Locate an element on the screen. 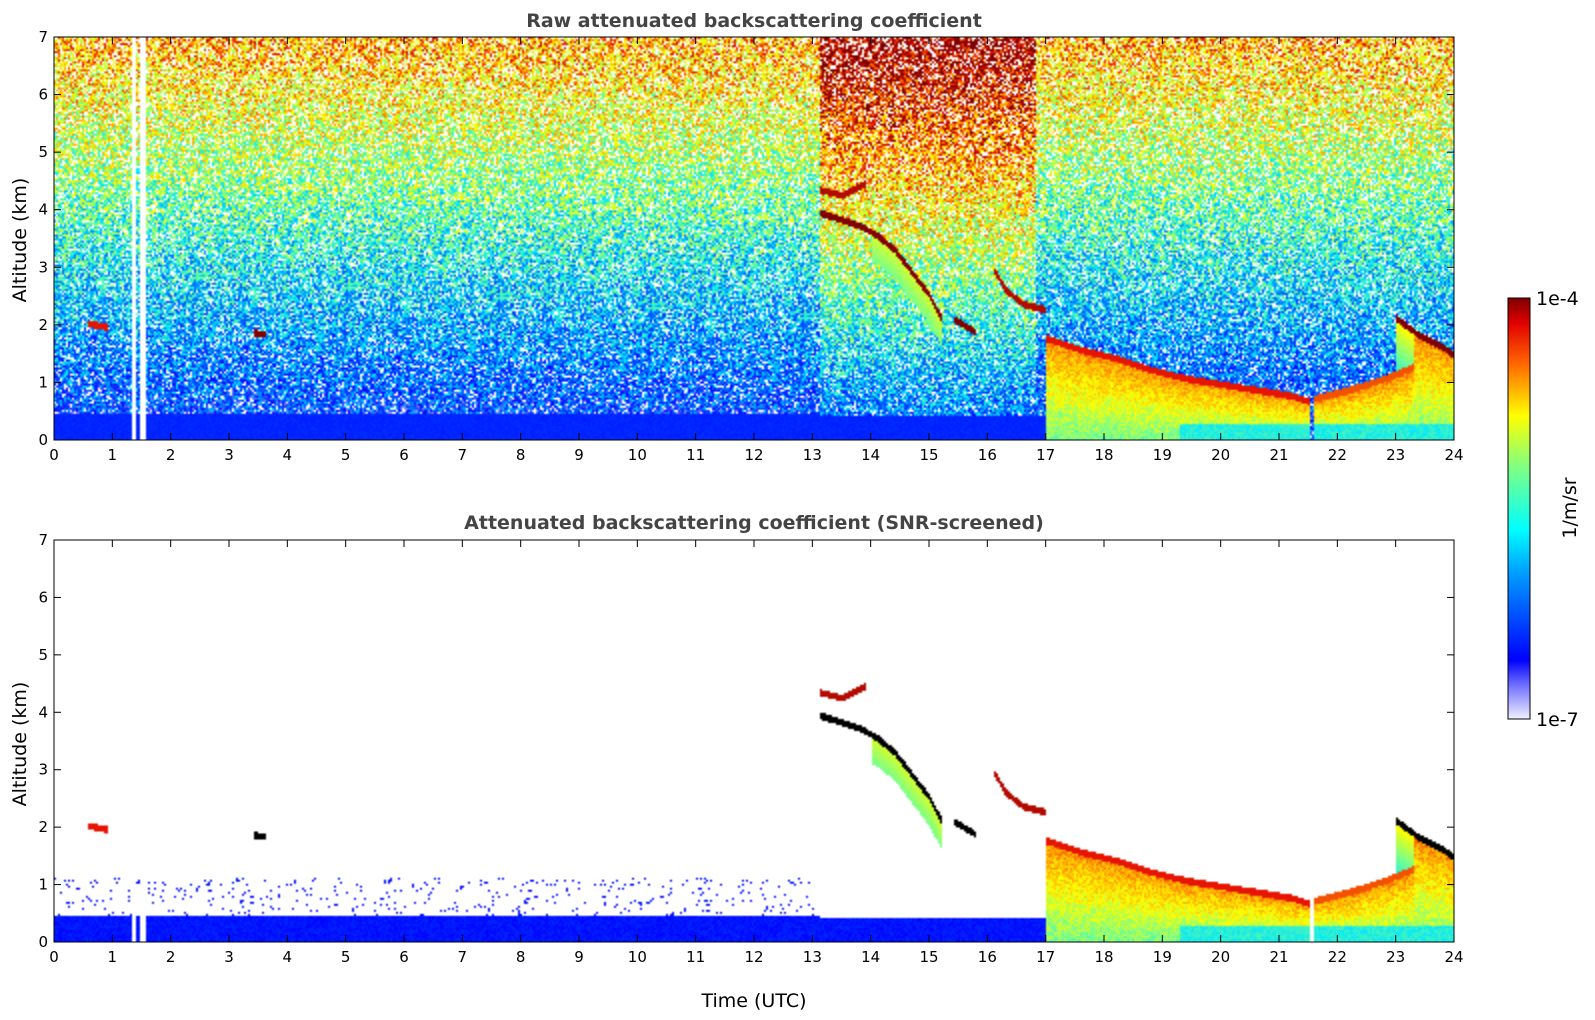 Image resolution: width=1595 pixels, height=1020 pixels. top-y-axis-label: Altitude (km) is located at coordinates (20, 240).